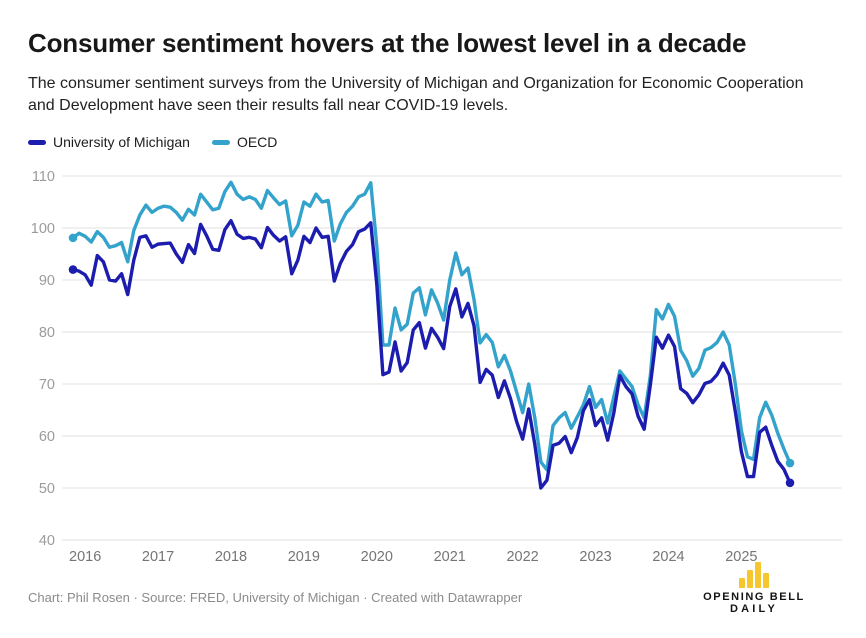 This screenshot has width=866, height=638. I want to click on oecd-line-swatch-icon, so click(220, 142).